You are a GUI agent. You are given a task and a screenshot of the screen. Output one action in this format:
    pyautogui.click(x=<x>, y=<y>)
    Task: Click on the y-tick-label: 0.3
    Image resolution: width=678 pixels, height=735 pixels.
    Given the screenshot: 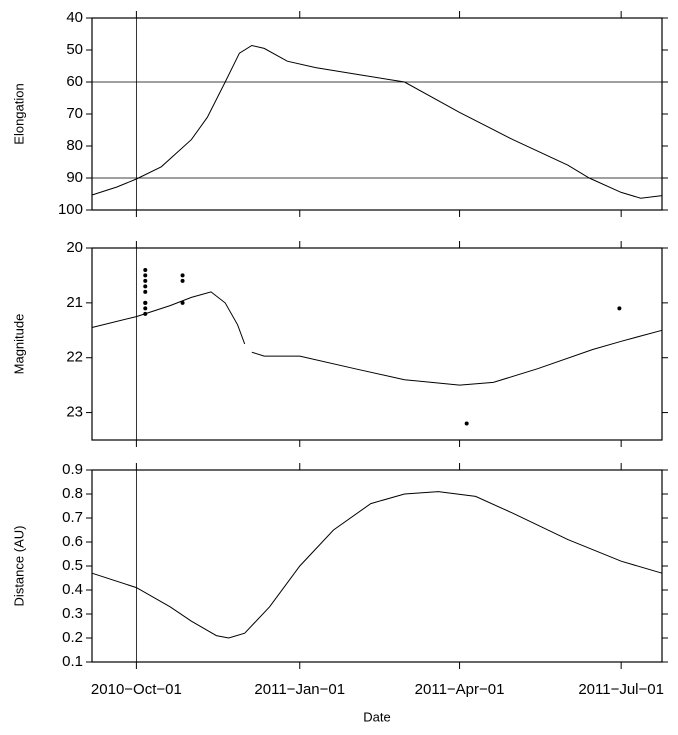 What is the action you would take?
    pyautogui.click(x=72, y=613)
    